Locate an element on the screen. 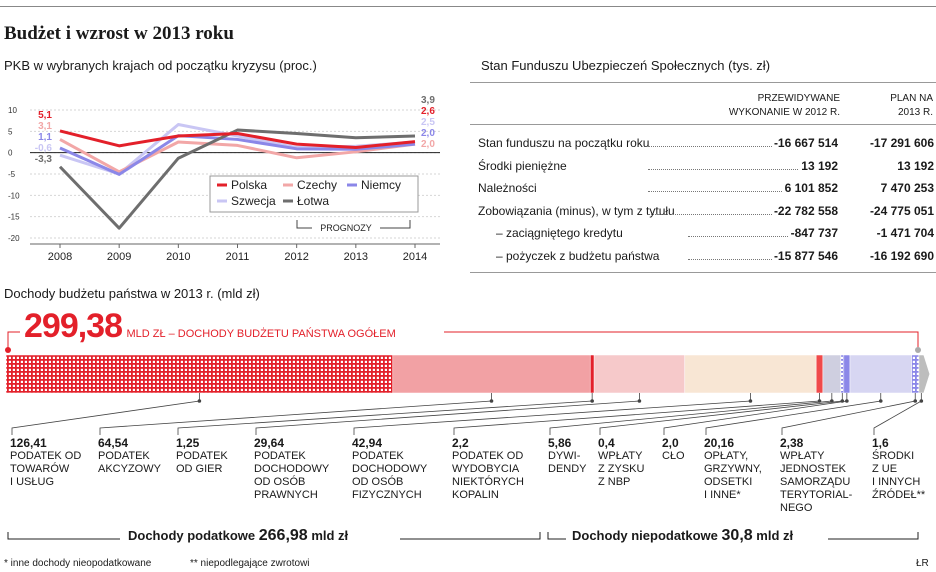  segment-label-line: DENDY is located at coordinates (567, 469).